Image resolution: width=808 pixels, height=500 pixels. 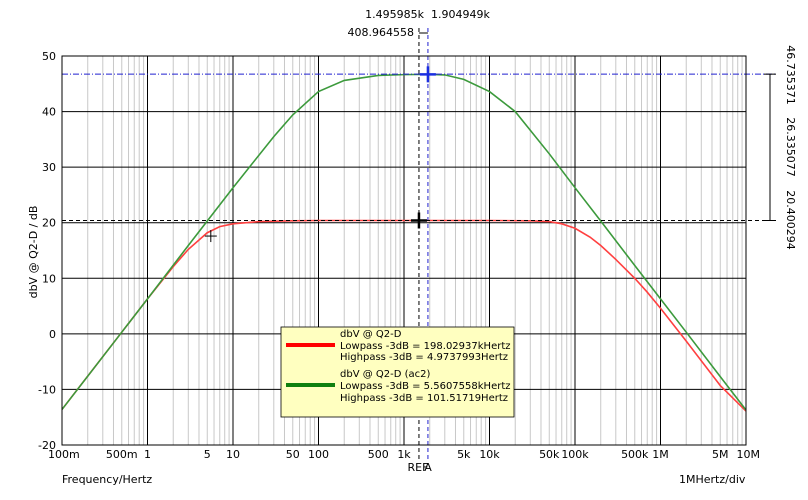 I want to click on y-tick-label: 20, so click(x=49, y=223).